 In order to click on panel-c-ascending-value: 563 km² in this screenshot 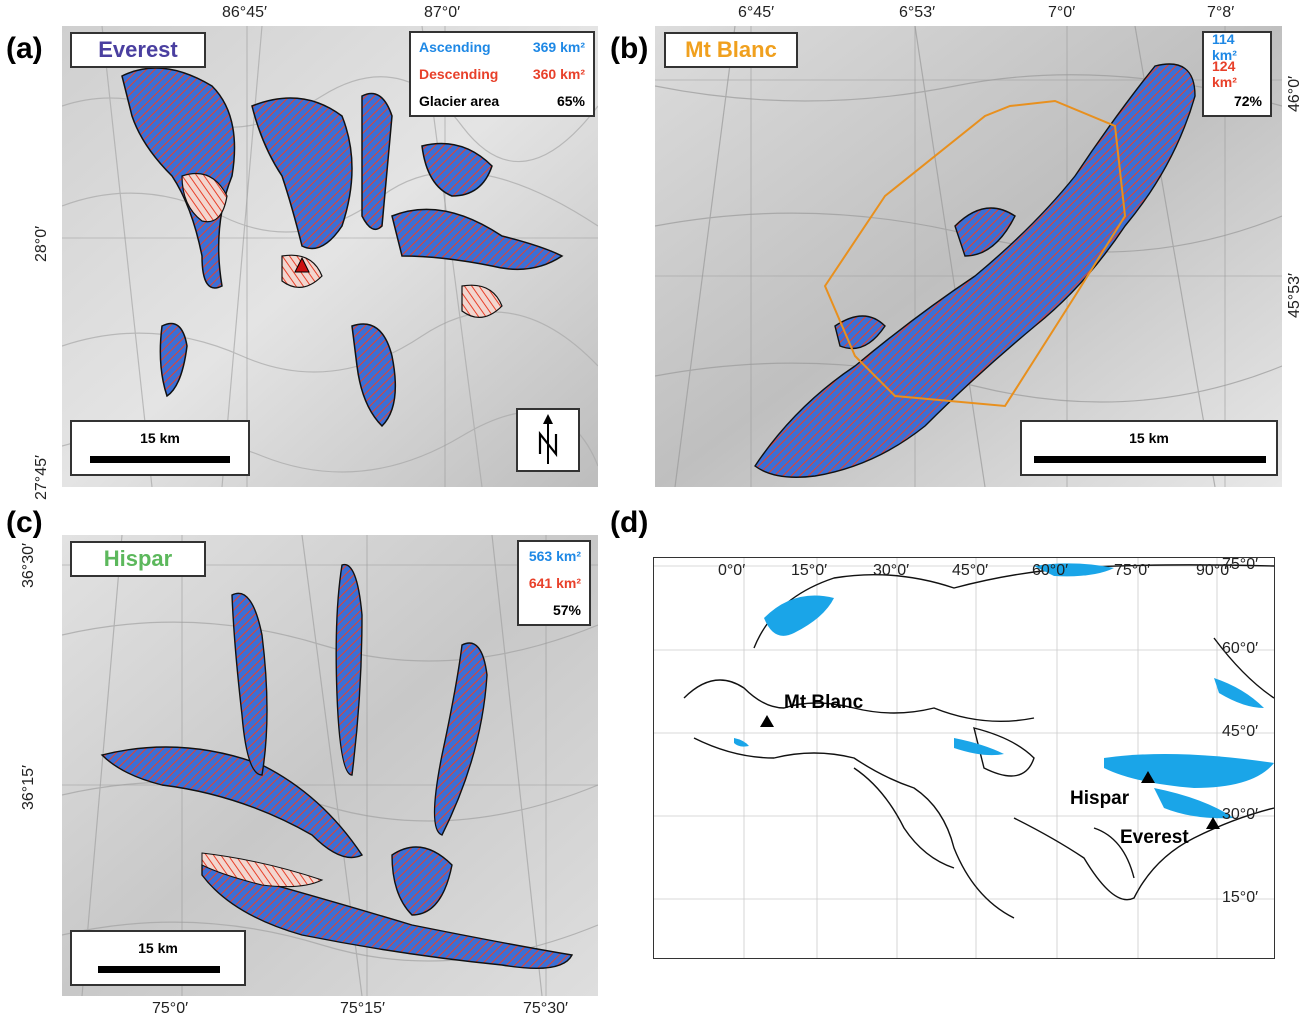, I will do `click(554, 555)`.